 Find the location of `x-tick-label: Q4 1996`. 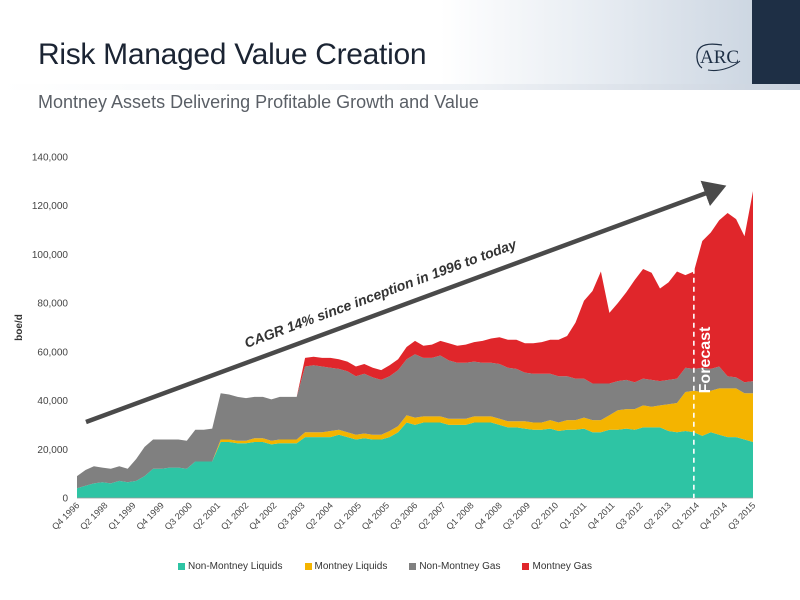

x-tick-label: Q4 1996 is located at coordinates (65, 515).